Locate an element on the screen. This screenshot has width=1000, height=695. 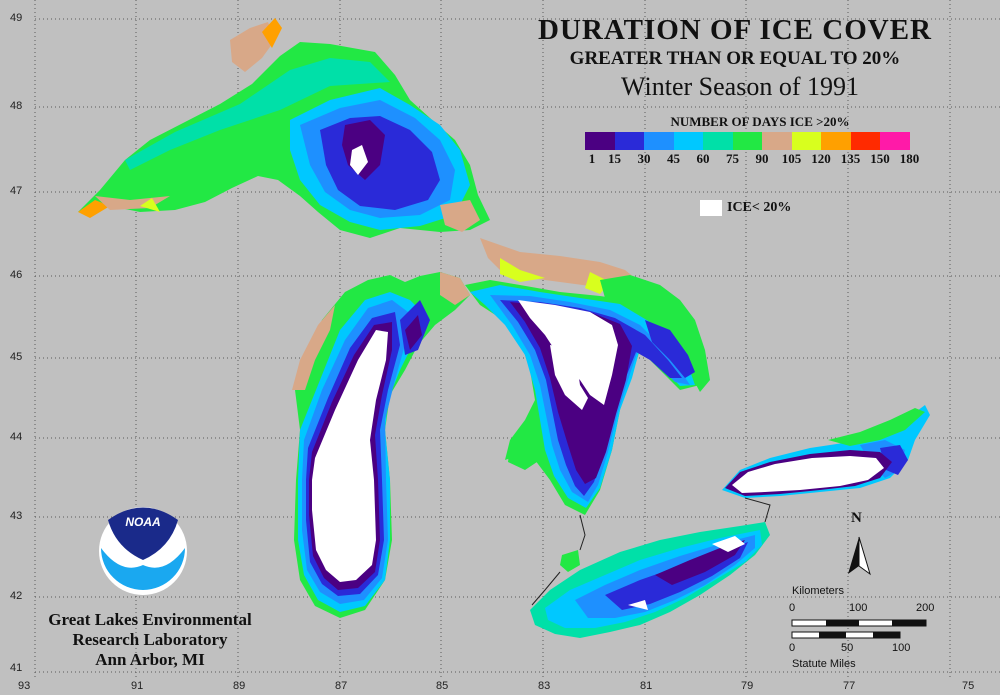
legend-tick-label: 135 is located at coordinates (850, 158).